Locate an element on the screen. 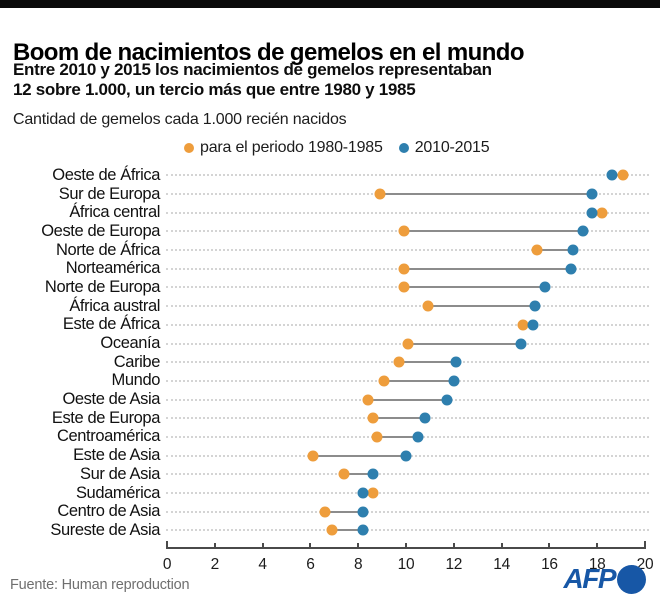 This screenshot has height=613, width=660. chart-row: Este de África is located at coordinates (330, 325).